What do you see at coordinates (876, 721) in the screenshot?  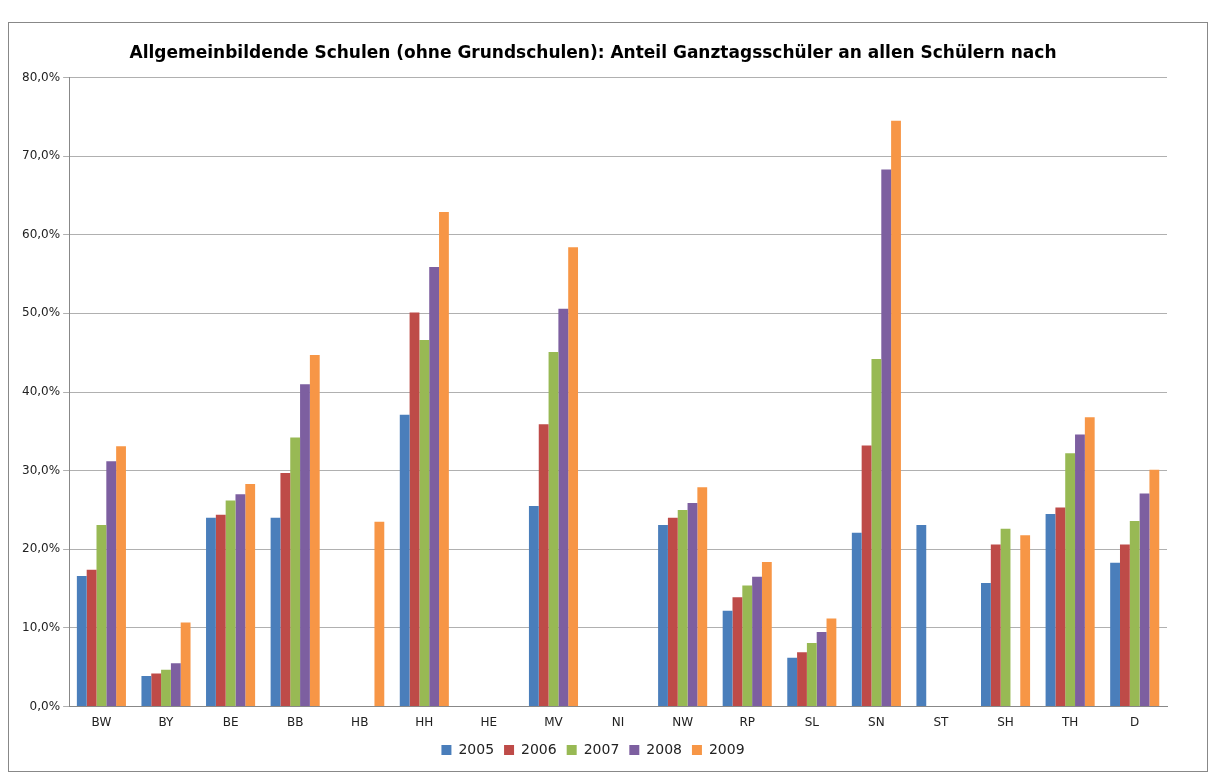 I see `x-tick-label: SN` at bounding box center [876, 721].